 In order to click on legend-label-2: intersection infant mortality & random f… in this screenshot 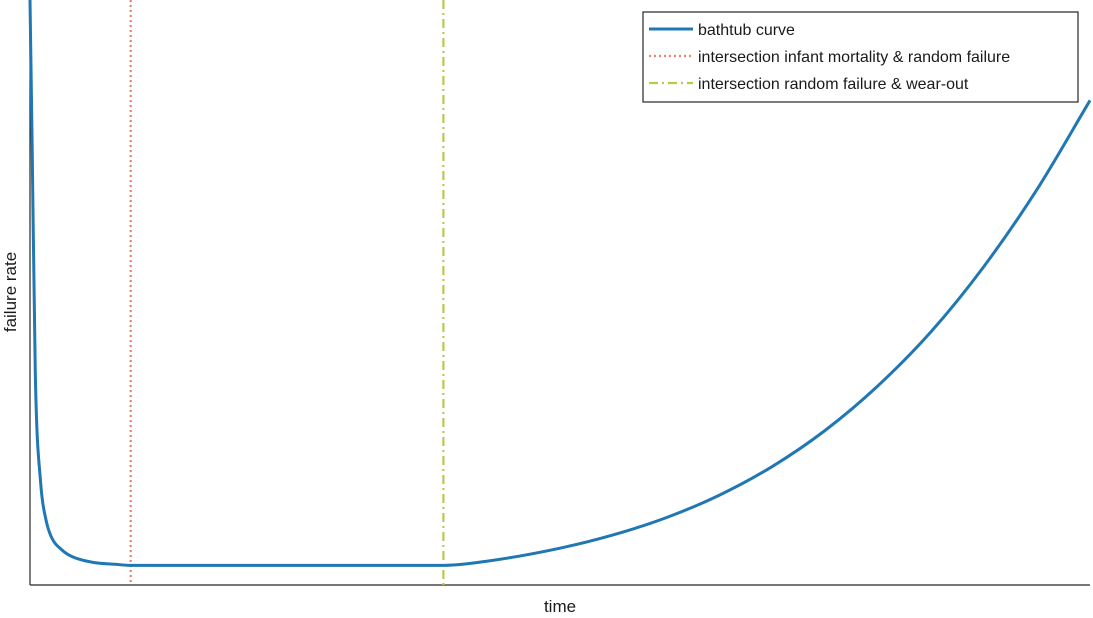, I will do `click(854, 57)`.